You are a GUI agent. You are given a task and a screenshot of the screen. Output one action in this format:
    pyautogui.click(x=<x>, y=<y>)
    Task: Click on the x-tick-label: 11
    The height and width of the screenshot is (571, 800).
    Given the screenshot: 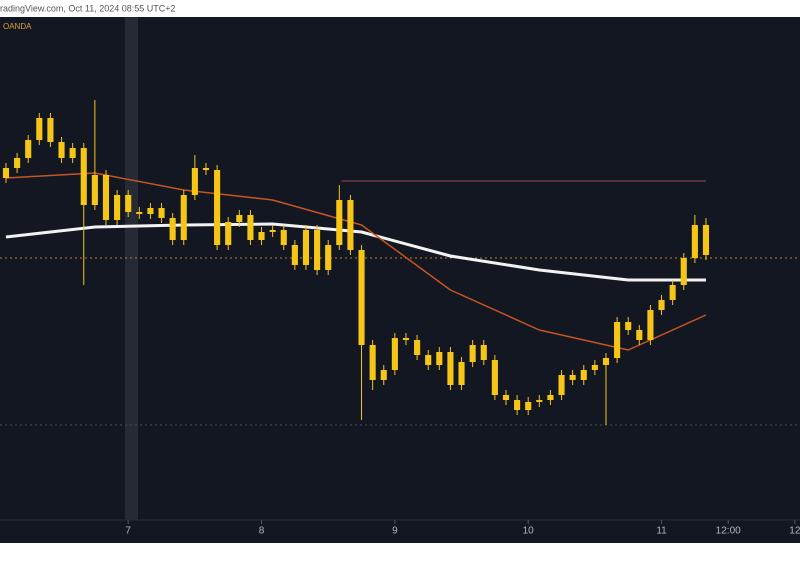 What is the action you would take?
    pyautogui.click(x=661, y=531)
    